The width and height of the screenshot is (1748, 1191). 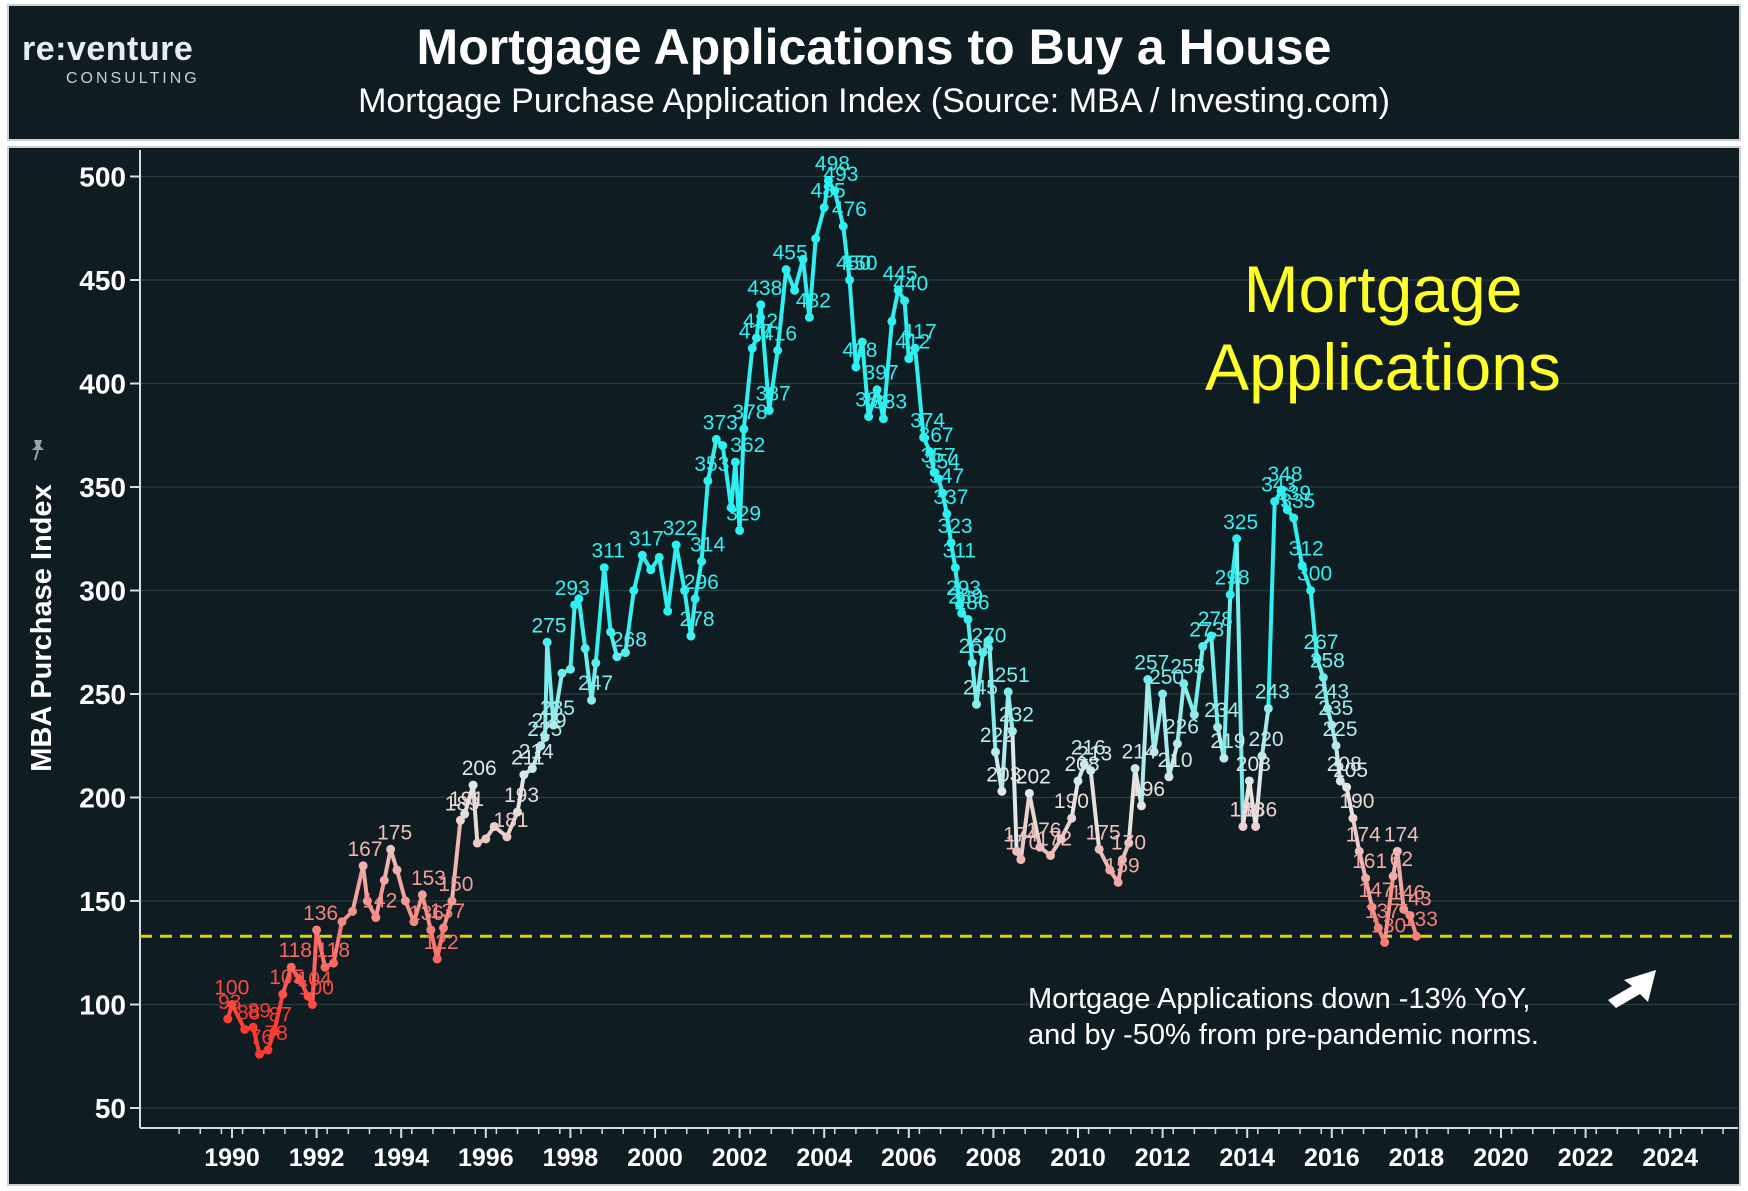 What do you see at coordinates (108, 49) in the screenshot?
I see `brand-logo: re:venture` at bounding box center [108, 49].